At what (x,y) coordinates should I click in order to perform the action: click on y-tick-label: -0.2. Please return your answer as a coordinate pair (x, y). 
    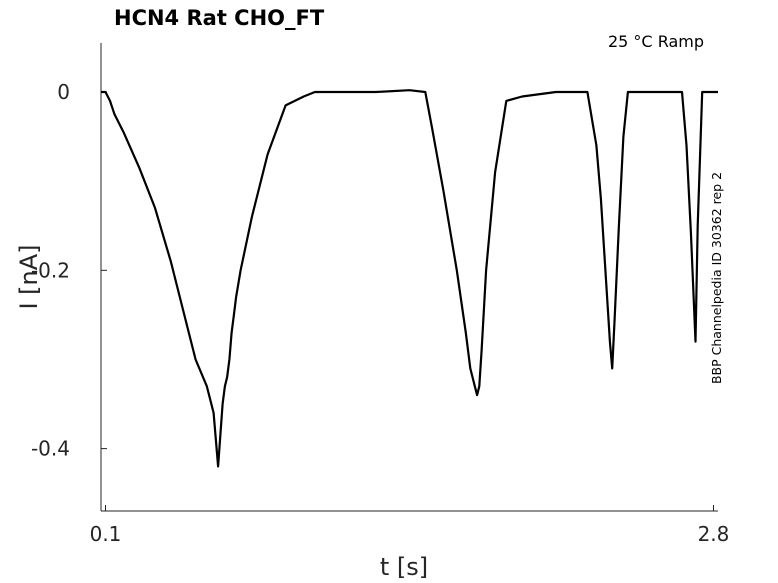
    Looking at the image, I should click on (50, 270).